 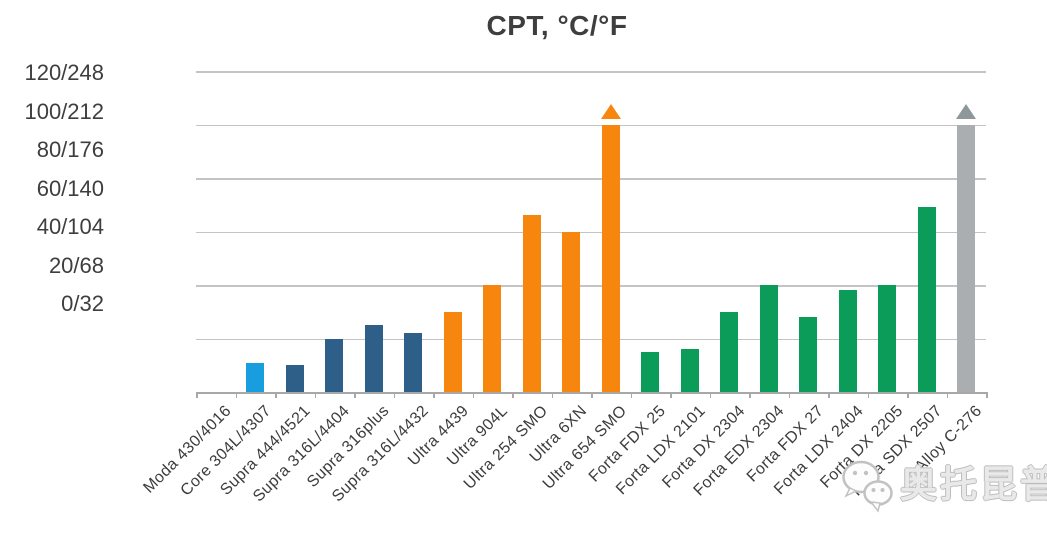 I want to click on y-tick-label: 40/104, so click(x=70, y=226).